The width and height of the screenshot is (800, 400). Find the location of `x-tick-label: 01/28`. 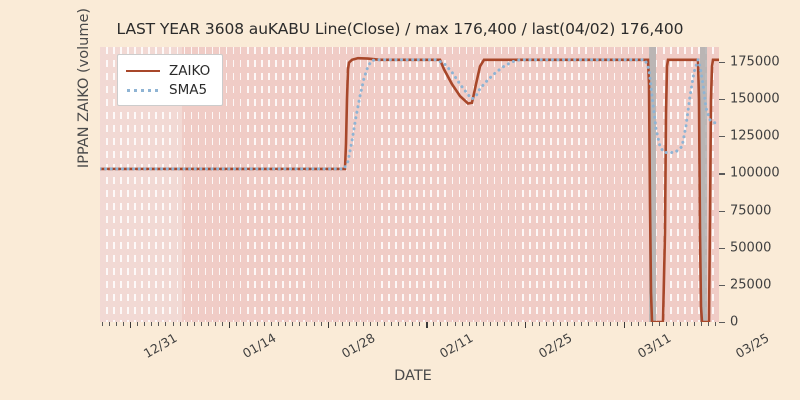

x-tick-label: 01/28 is located at coordinates (358, 346).